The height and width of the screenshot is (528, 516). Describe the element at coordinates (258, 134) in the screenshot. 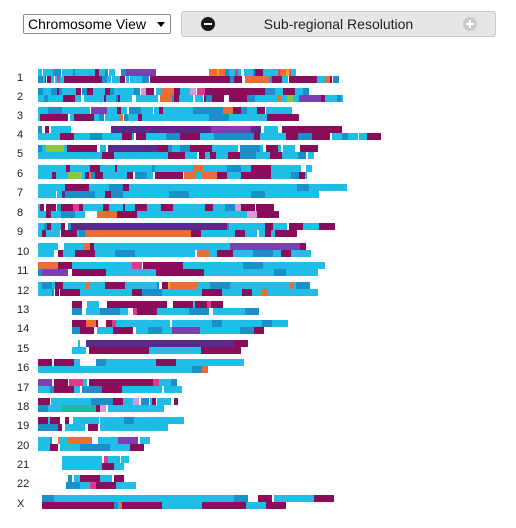

I see `chromosome-row-4: 4` at that location.